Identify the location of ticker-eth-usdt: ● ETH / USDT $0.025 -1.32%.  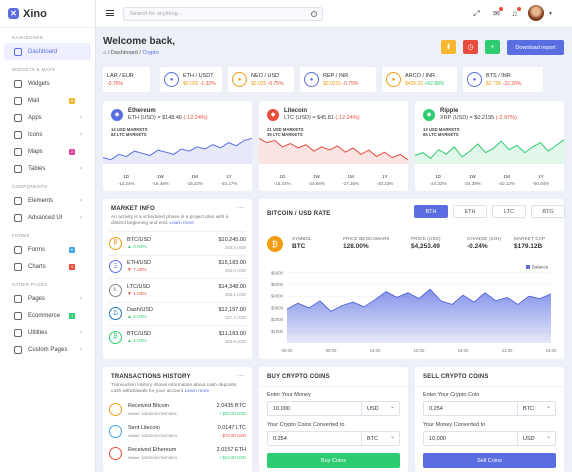
(191, 79).